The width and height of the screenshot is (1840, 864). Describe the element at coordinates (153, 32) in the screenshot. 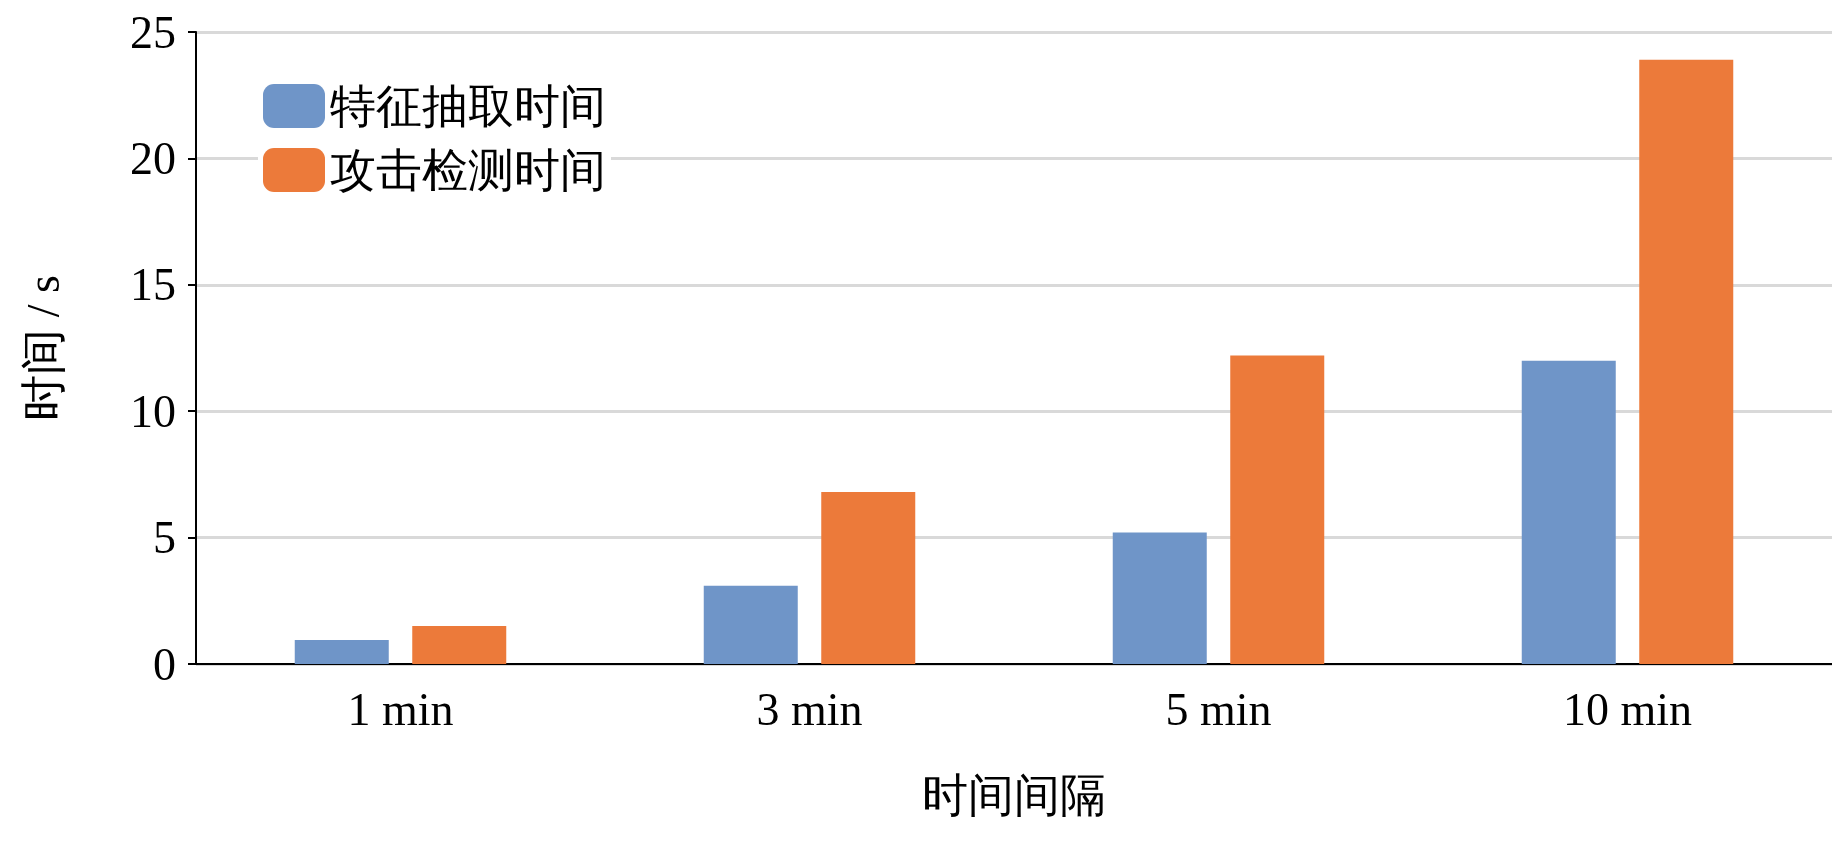

I see `y-tick-label: 25` at that location.